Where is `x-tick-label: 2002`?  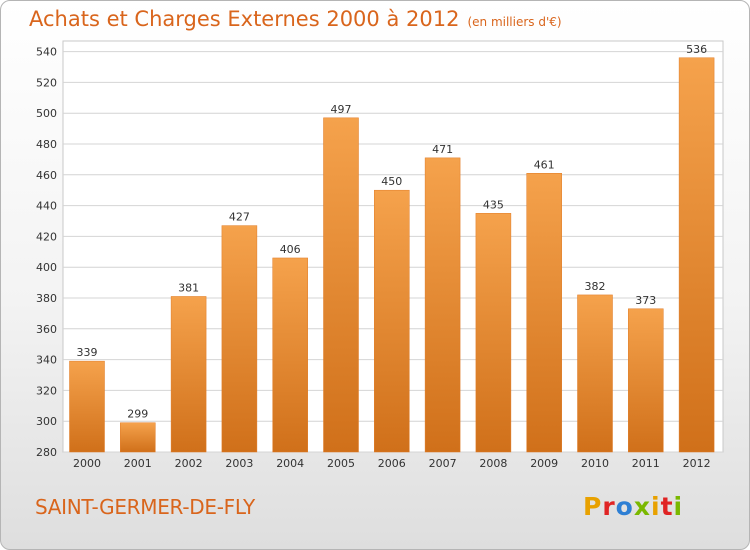 x-tick-label: 2002 is located at coordinates (189, 463).